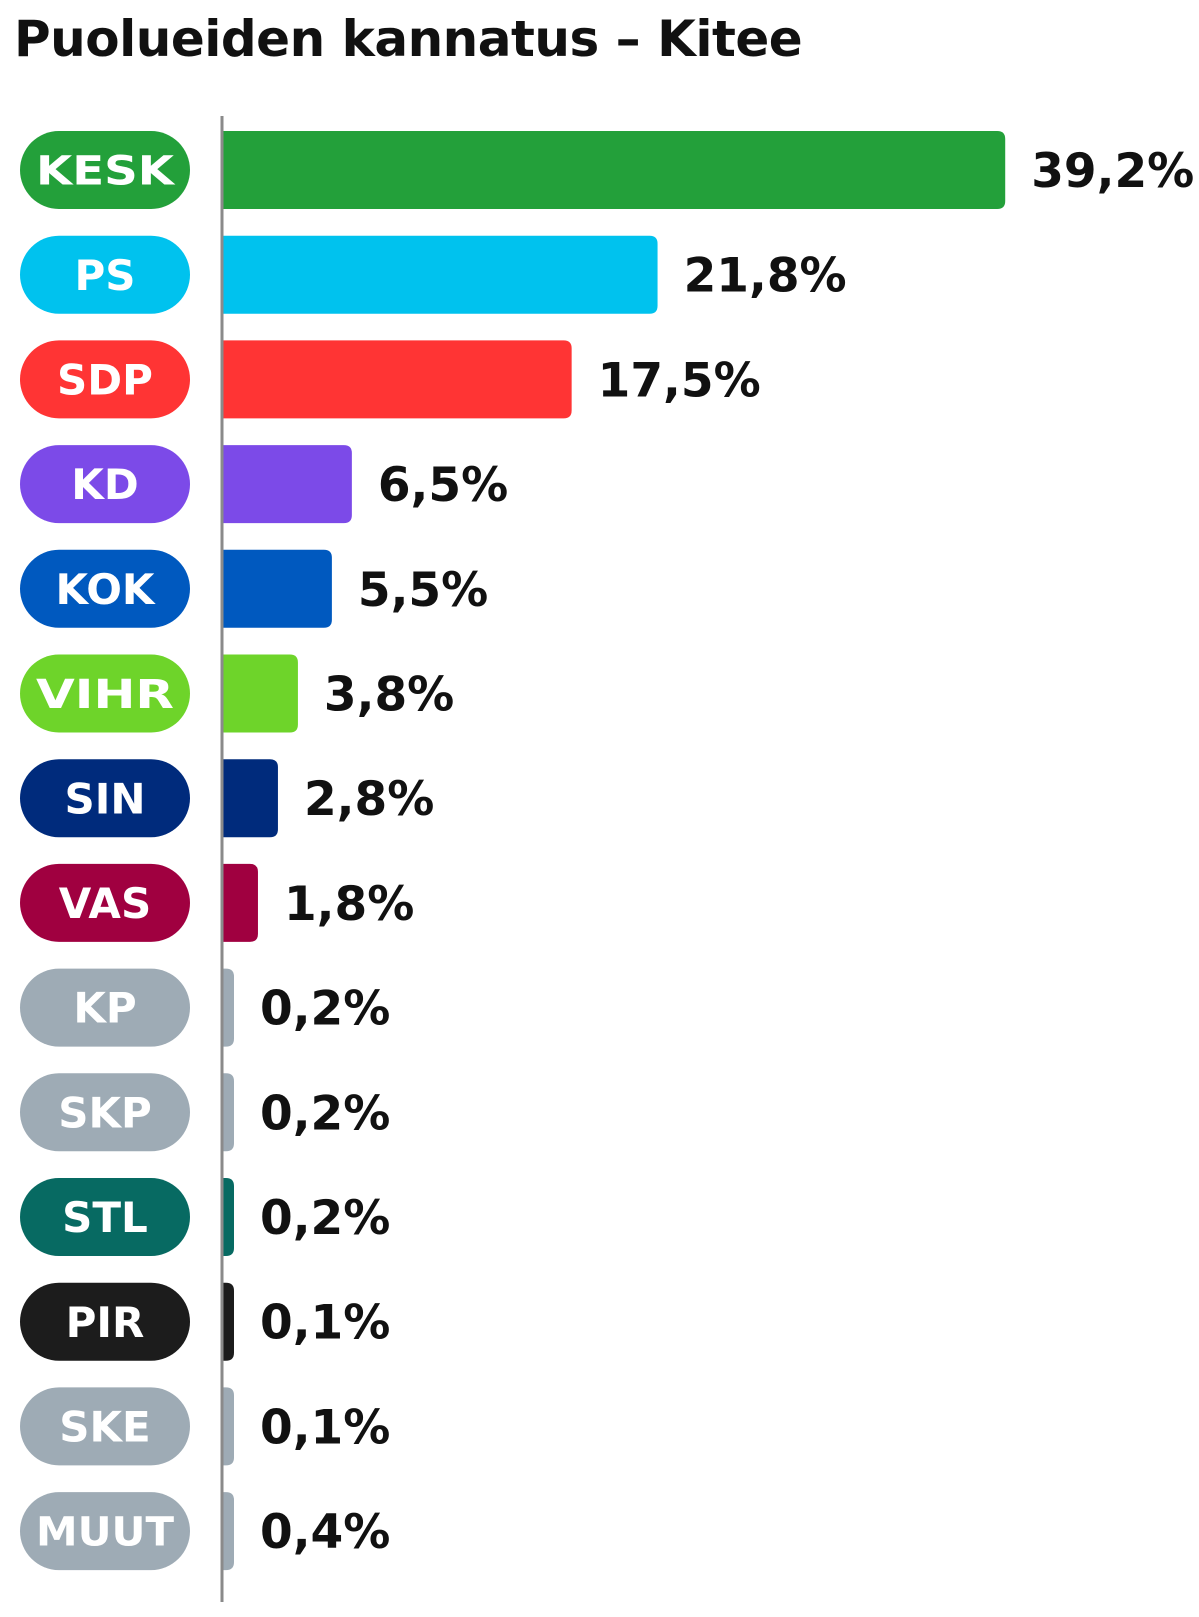 This screenshot has width=1199, height=1617. I want to click on bar-row-stl: STL 0,2%, so click(205, 1217).